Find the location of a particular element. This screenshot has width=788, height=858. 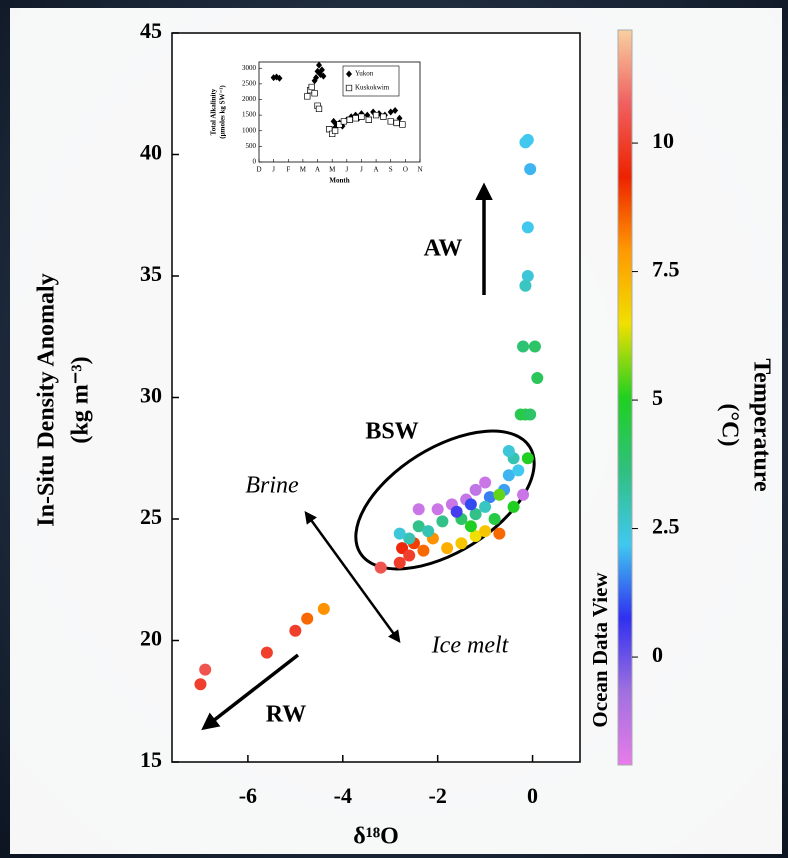

inset-x-tick-label: N is located at coordinates (419, 170).